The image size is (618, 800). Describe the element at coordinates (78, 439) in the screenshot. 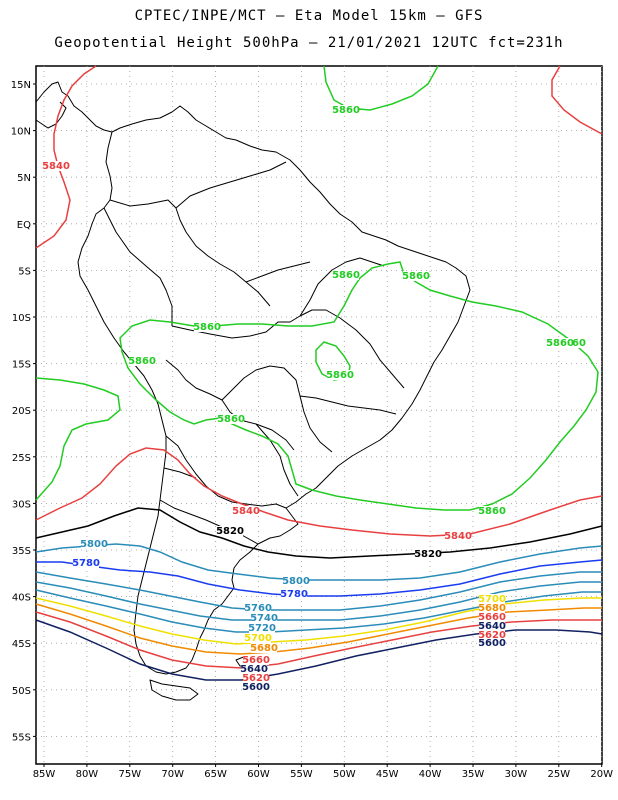

I see `contour-5860-west` at that location.